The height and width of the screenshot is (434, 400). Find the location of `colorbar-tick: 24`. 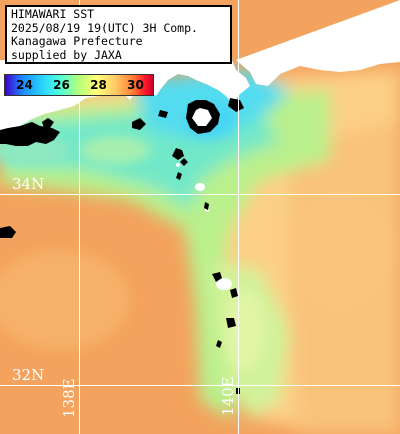

colorbar-tick: 24 is located at coordinates (24, 85).